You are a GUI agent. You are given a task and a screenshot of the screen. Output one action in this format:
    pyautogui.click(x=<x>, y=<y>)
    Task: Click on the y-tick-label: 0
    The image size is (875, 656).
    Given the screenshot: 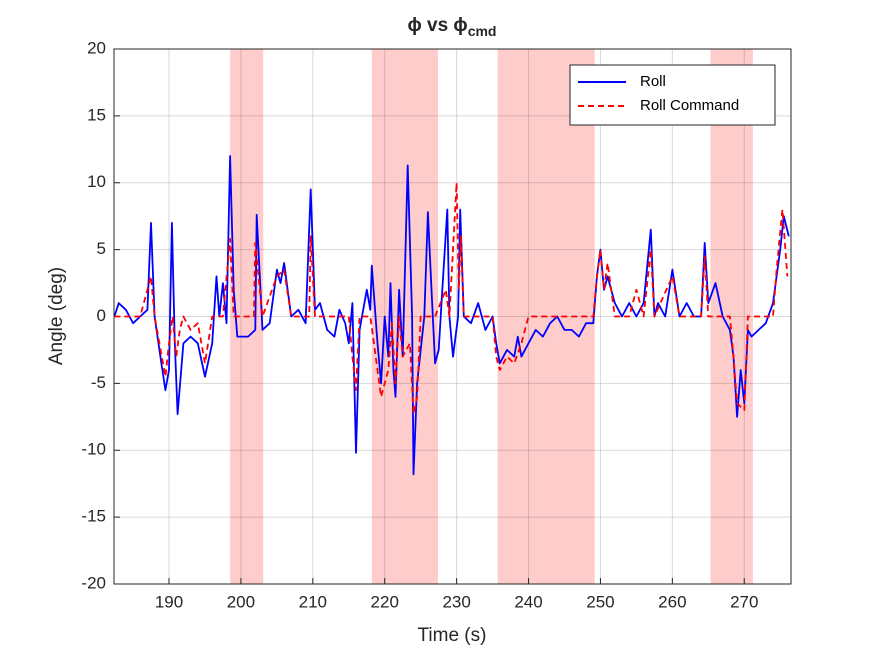 What is the action you would take?
    pyautogui.click(x=101, y=315)
    